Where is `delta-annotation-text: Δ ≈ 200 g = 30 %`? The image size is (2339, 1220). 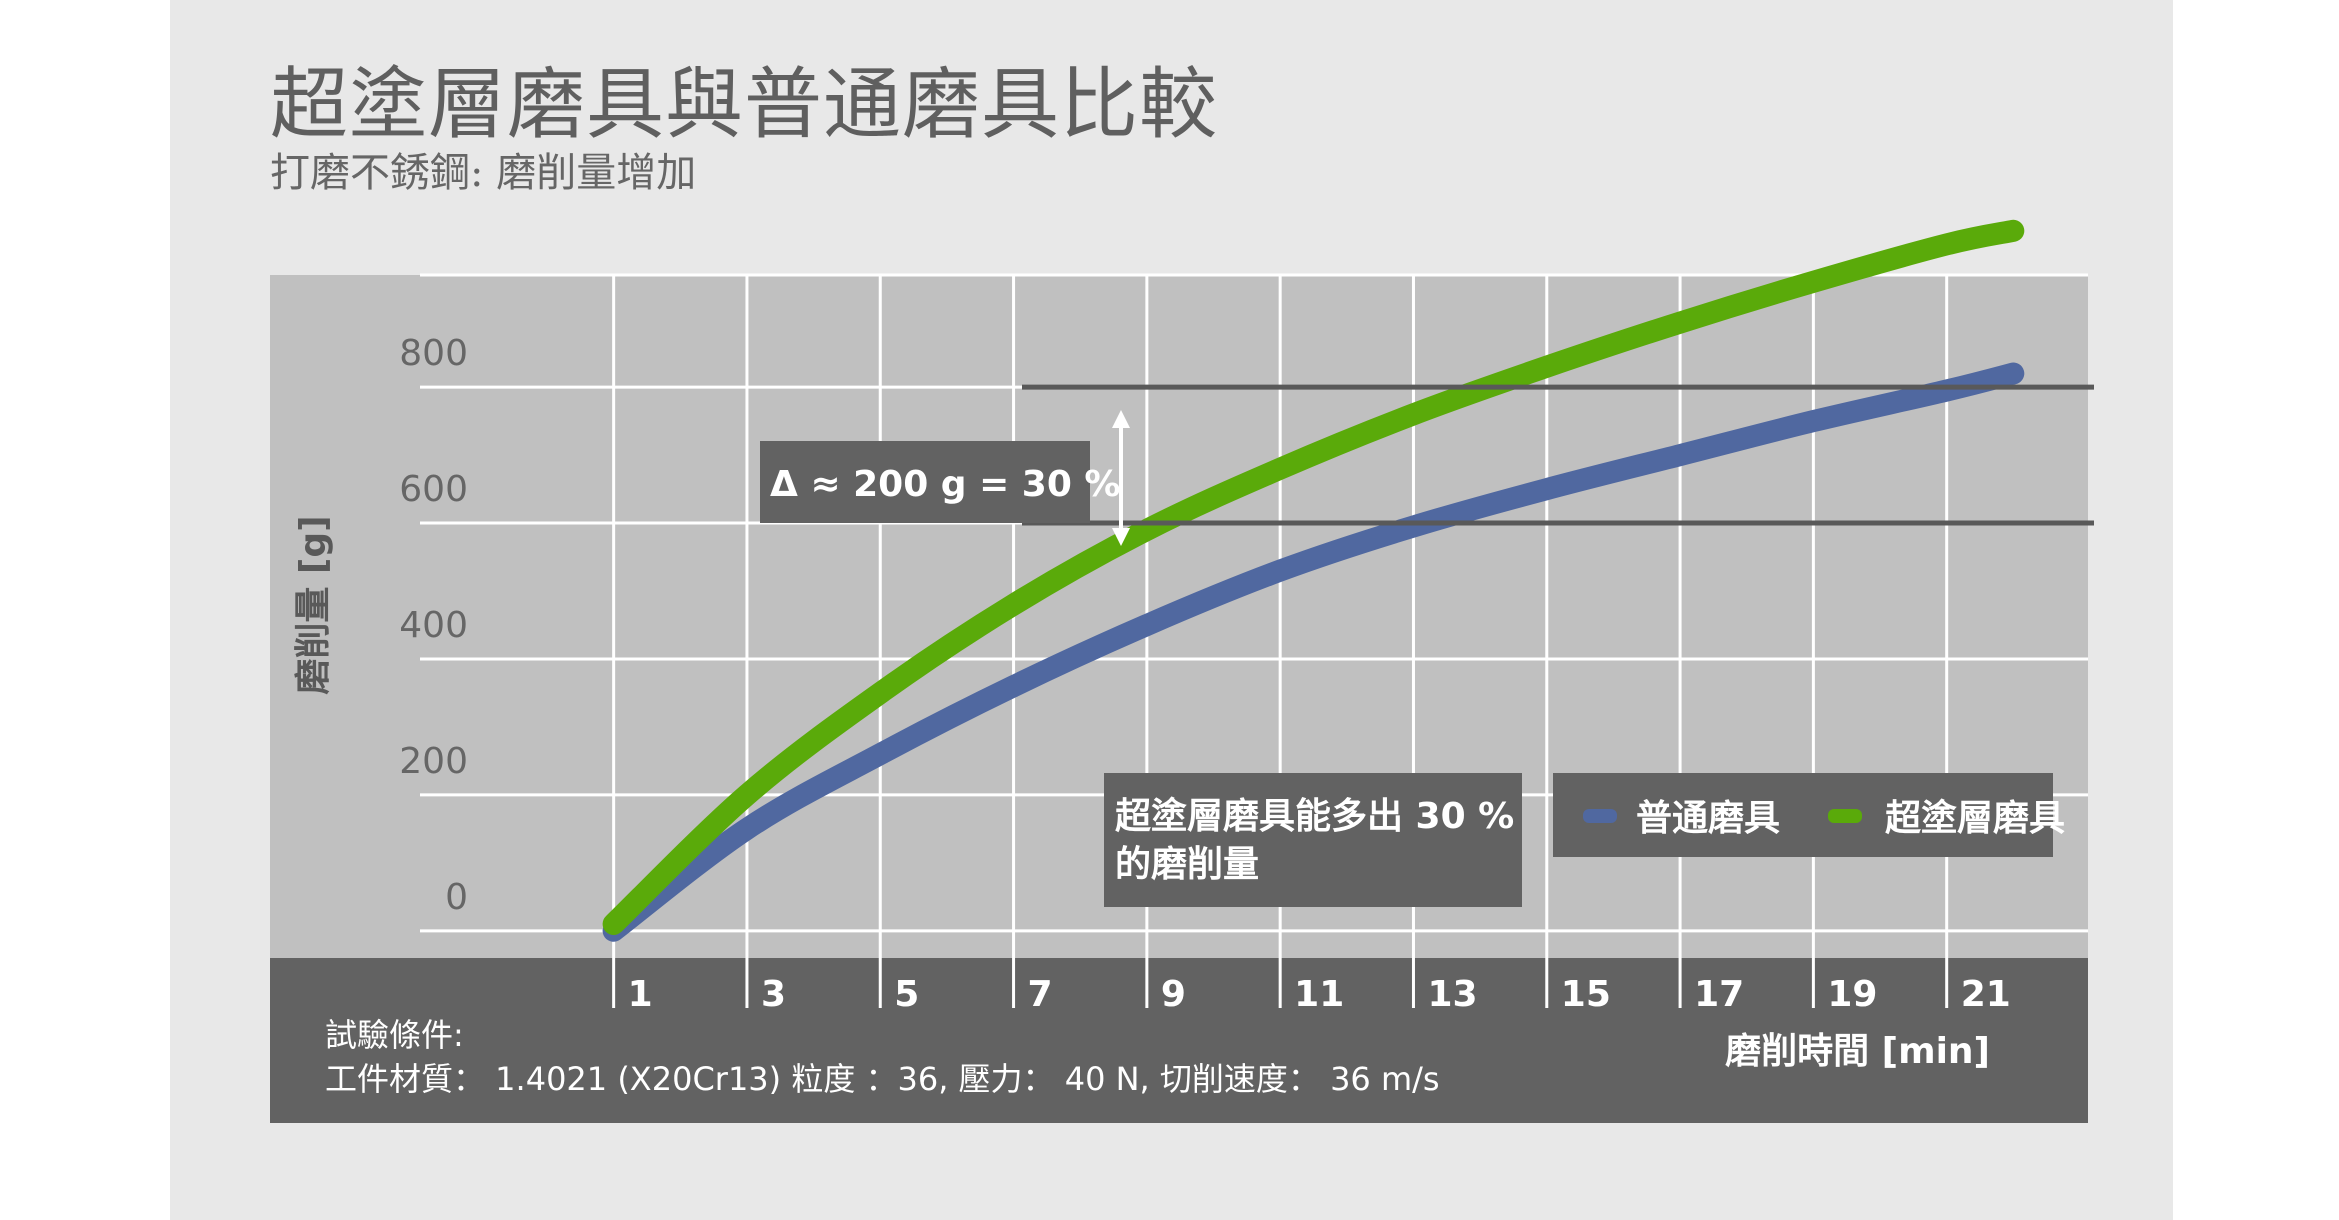
delta-annotation-text: Δ ≈ 200 g = 30 % is located at coordinates (945, 484).